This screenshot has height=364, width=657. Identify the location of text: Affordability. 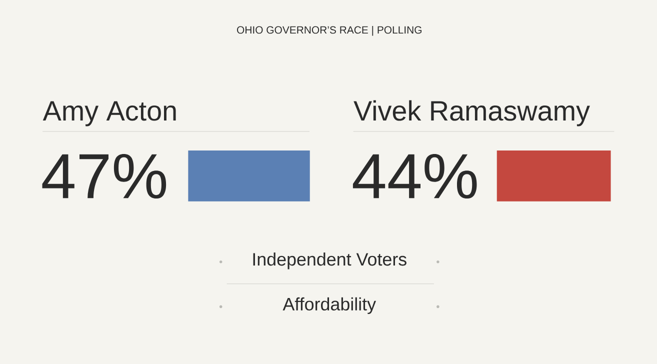
(329, 305).